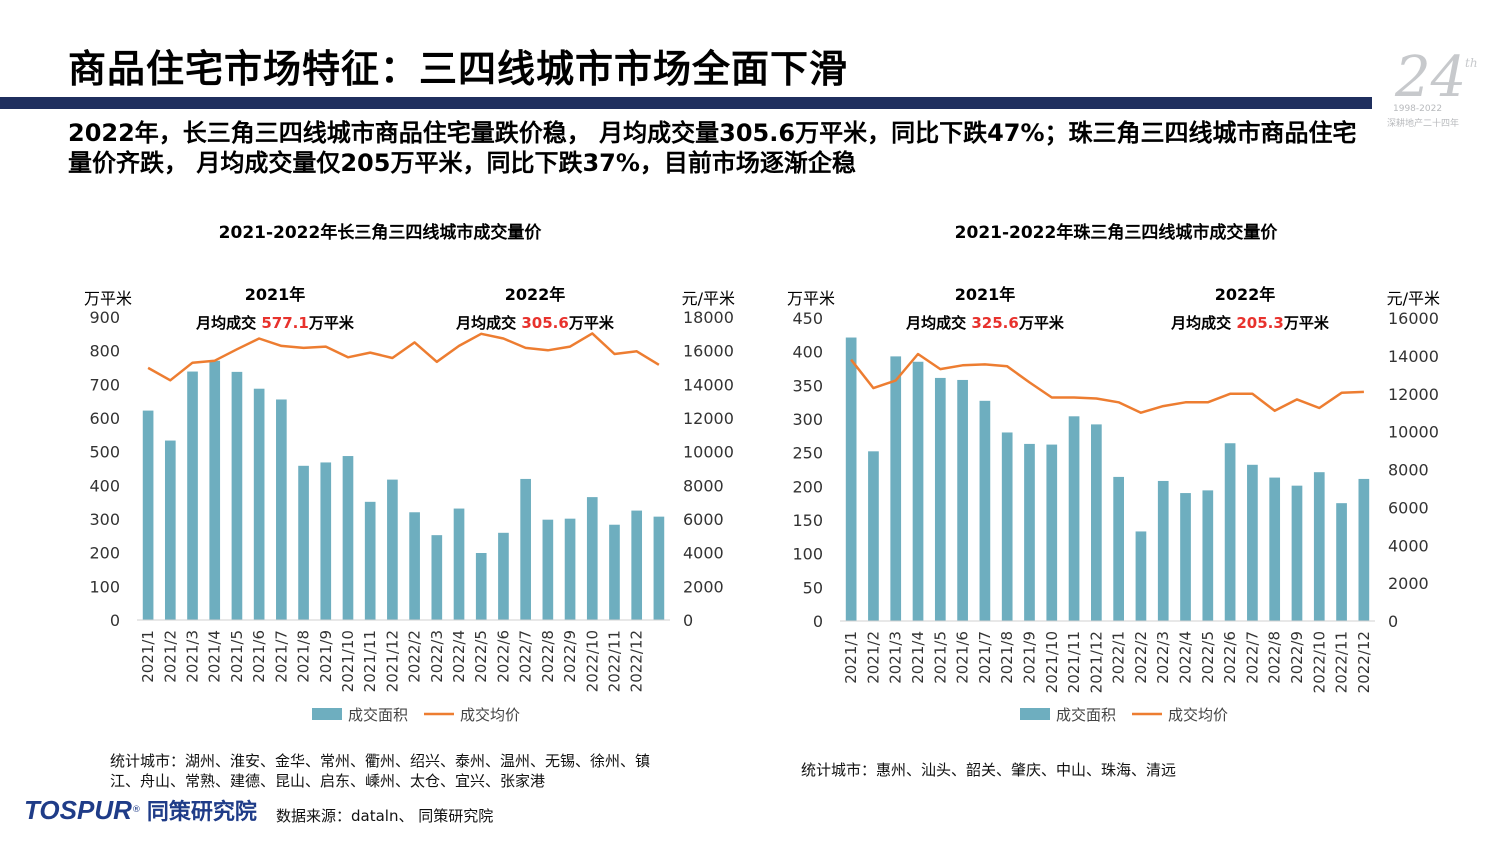  What do you see at coordinates (1119, 657) in the screenshot?
I see `x-tick-label: 2022/1` at bounding box center [1119, 657].